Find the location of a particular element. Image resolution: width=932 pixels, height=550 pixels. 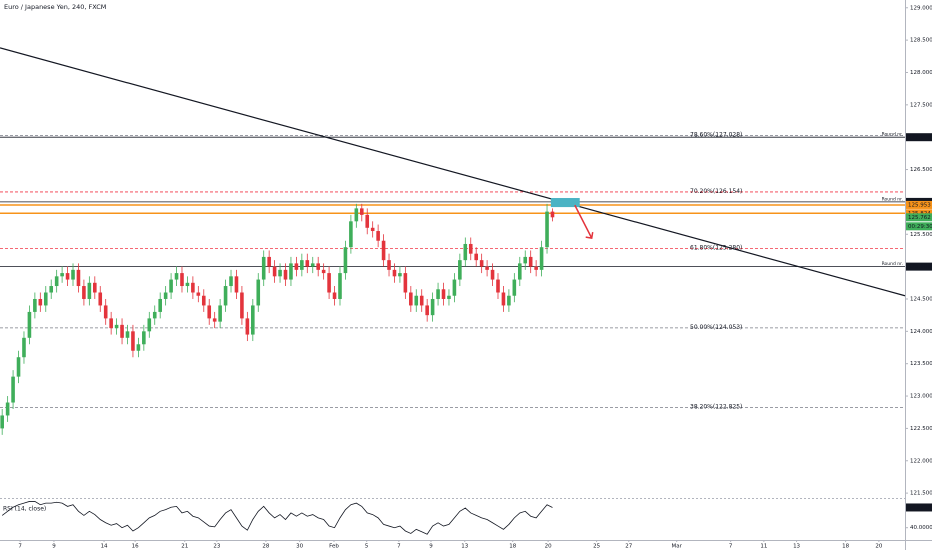

x-tick-label: 11 is located at coordinates (763, 547).